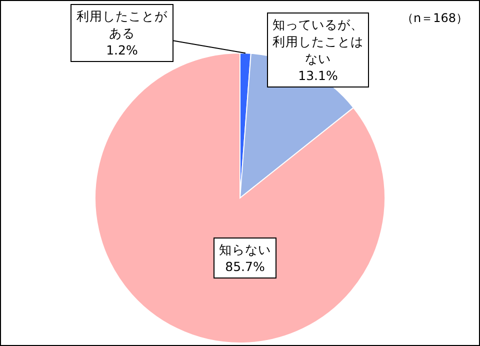  Describe the element at coordinates (122, 24) in the screenshot. I see `slice-label: 利用したことがある` at that location.